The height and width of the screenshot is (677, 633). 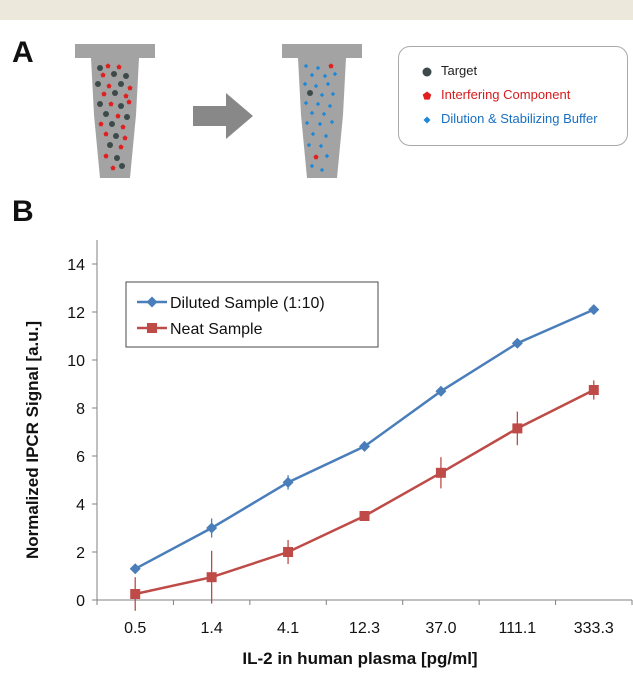 What do you see at coordinates (364, 628) in the screenshot?
I see `x-tick-label: 12.3` at bounding box center [364, 628].